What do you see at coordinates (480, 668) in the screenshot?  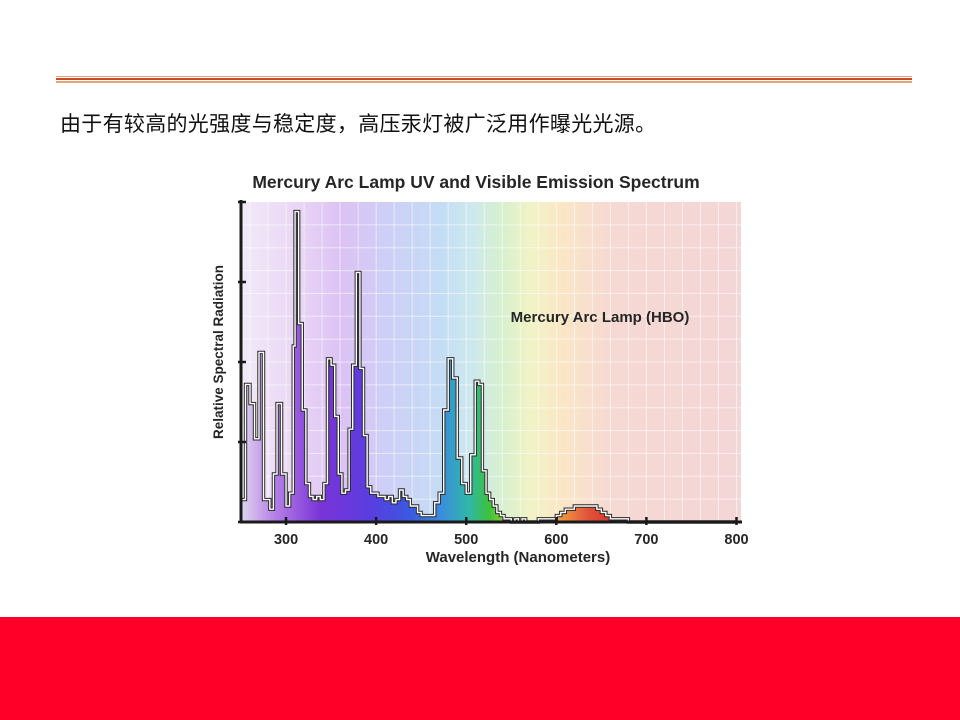 I see `footer-band` at bounding box center [480, 668].